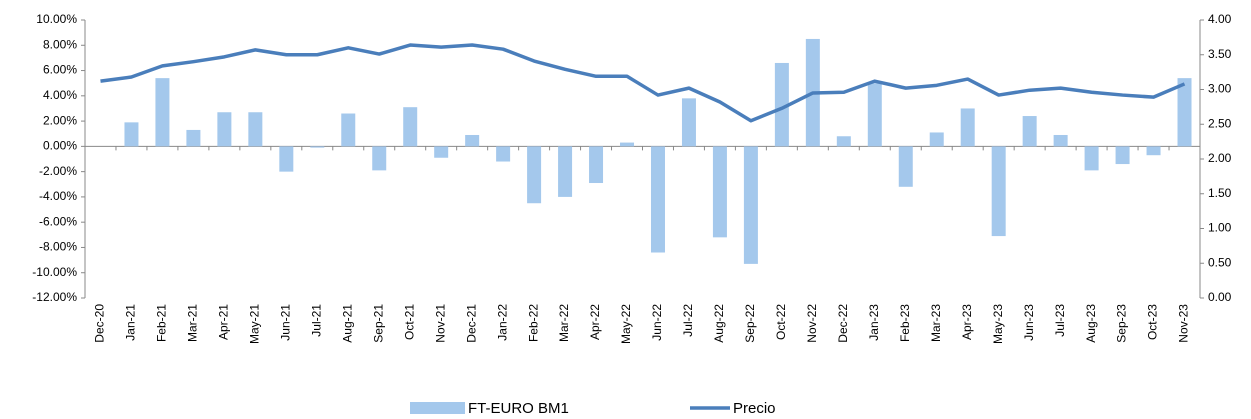 The height and width of the screenshot is (419, 1251). I want to click on y2-tick-label: 3.00, so click(1220, 89).